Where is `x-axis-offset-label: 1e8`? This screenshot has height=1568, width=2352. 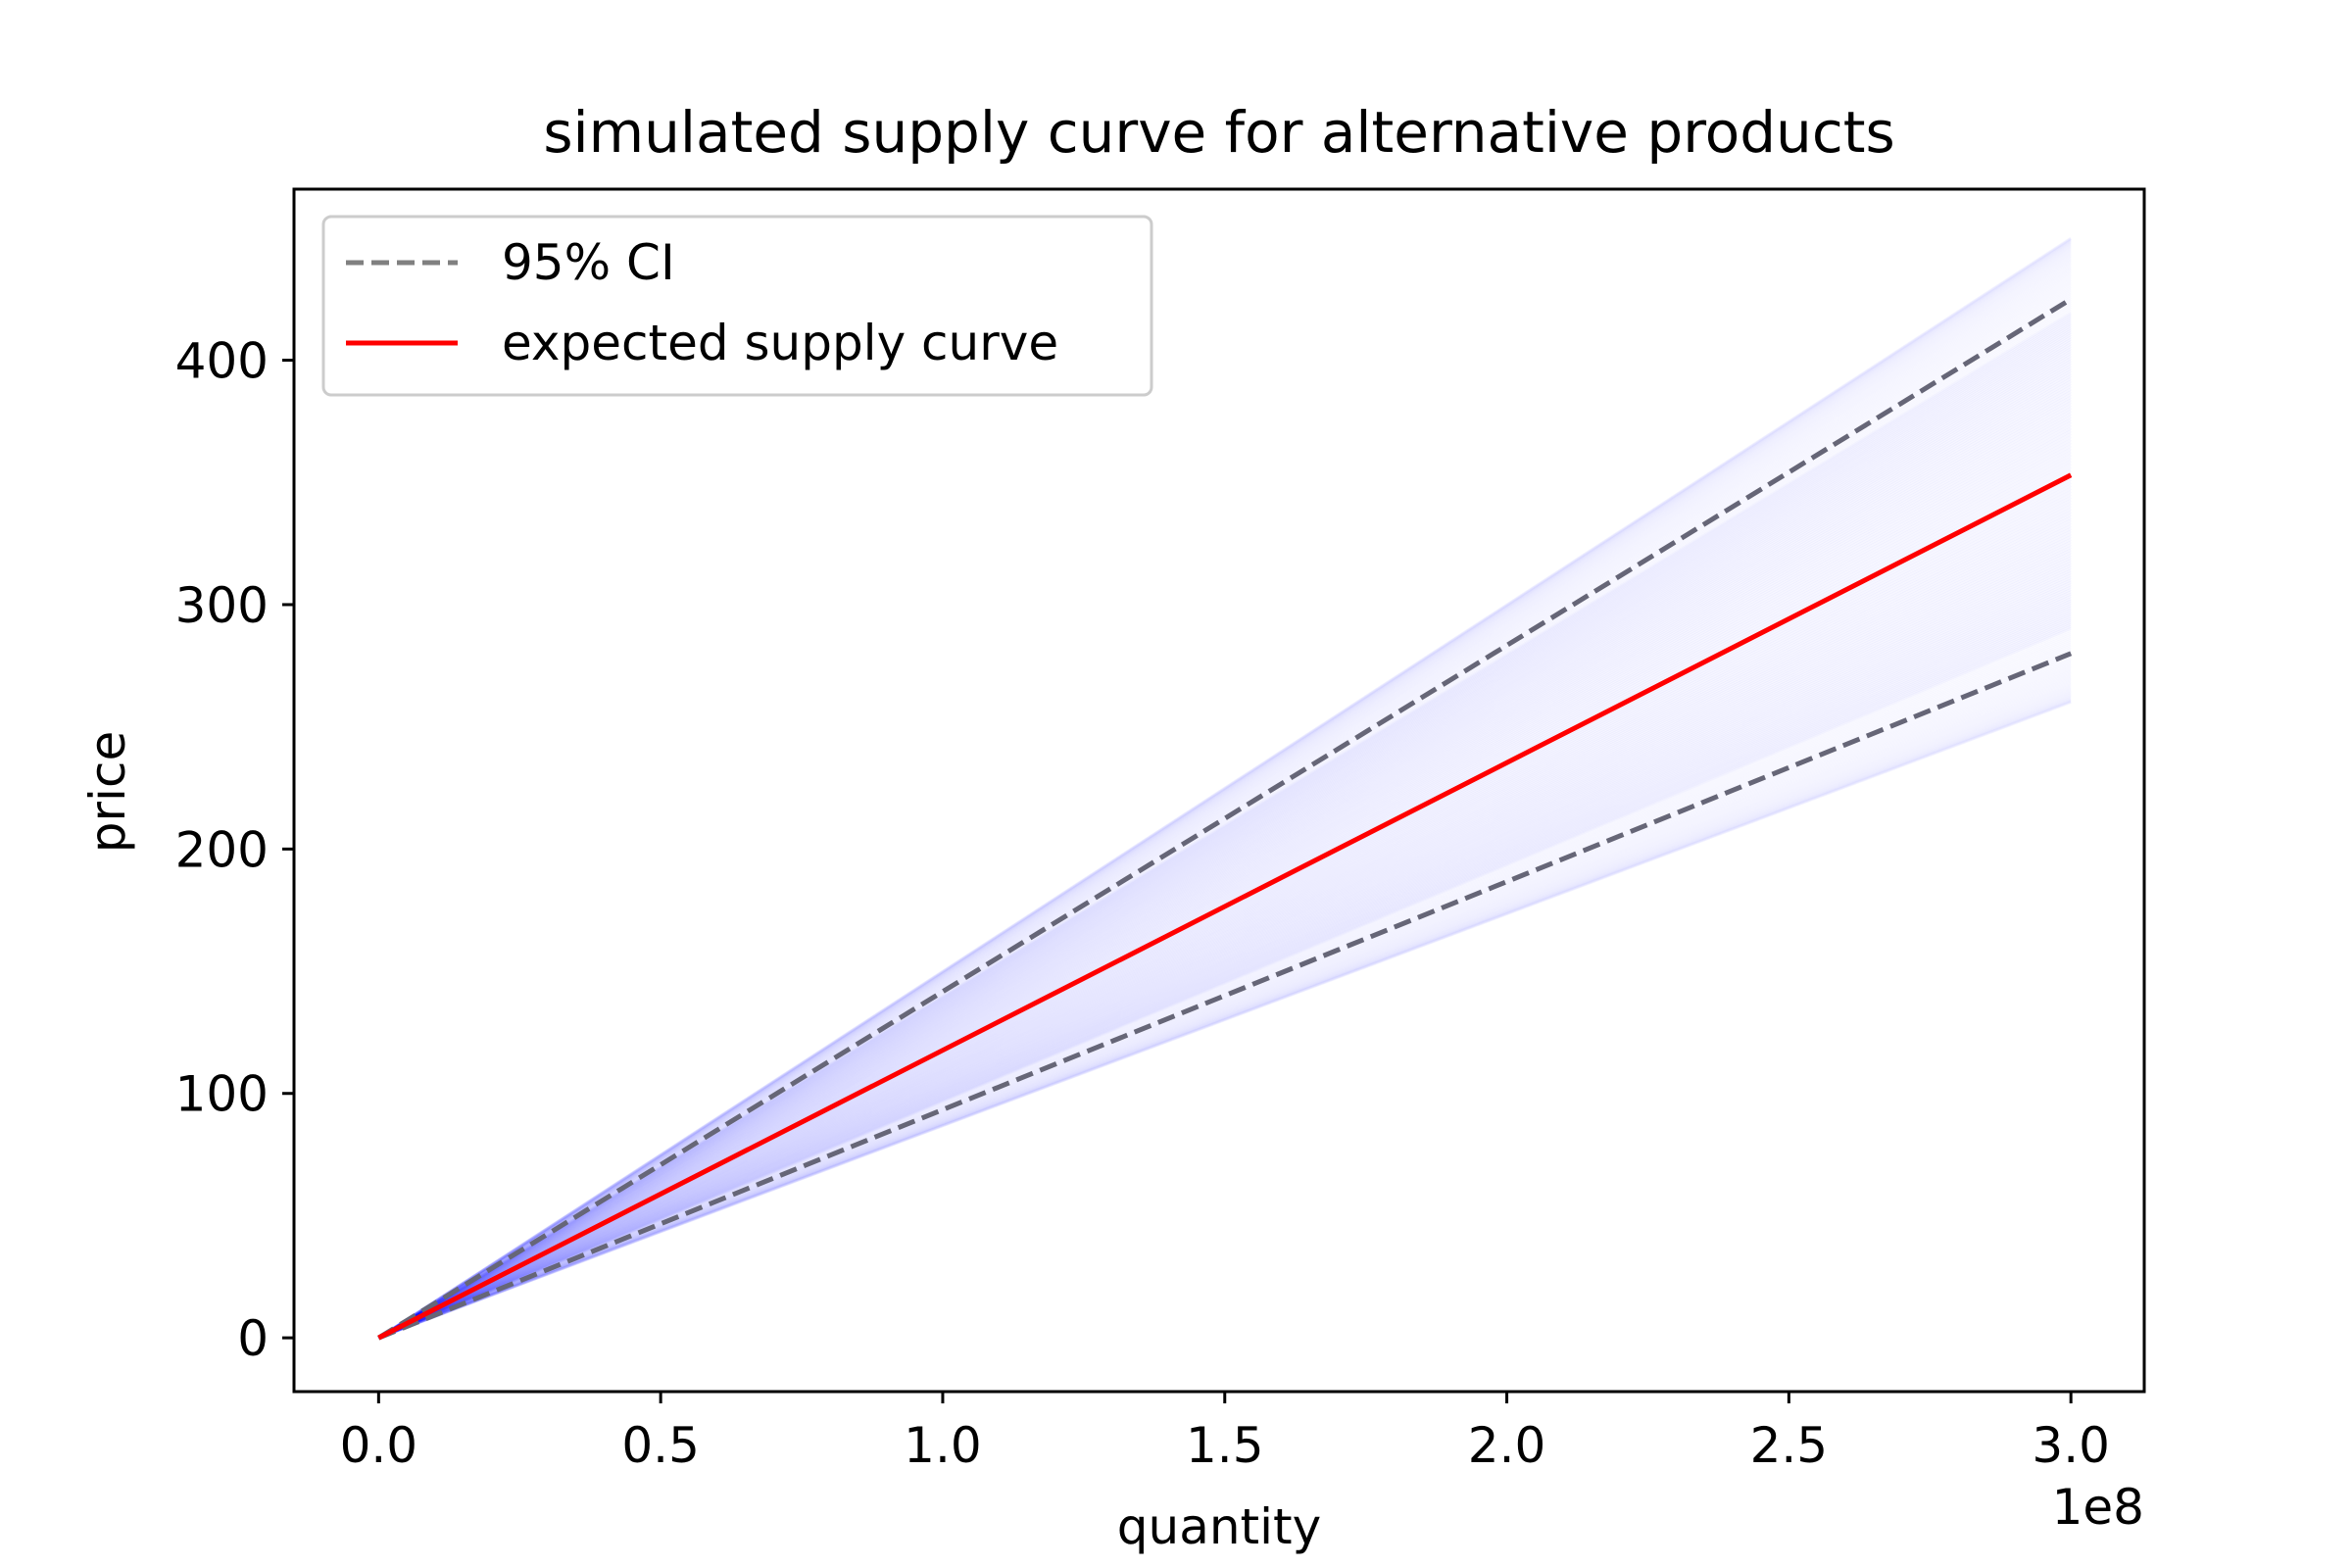
x-axis-offset-label: 1e8 is located at coordinates (2098, 1507).